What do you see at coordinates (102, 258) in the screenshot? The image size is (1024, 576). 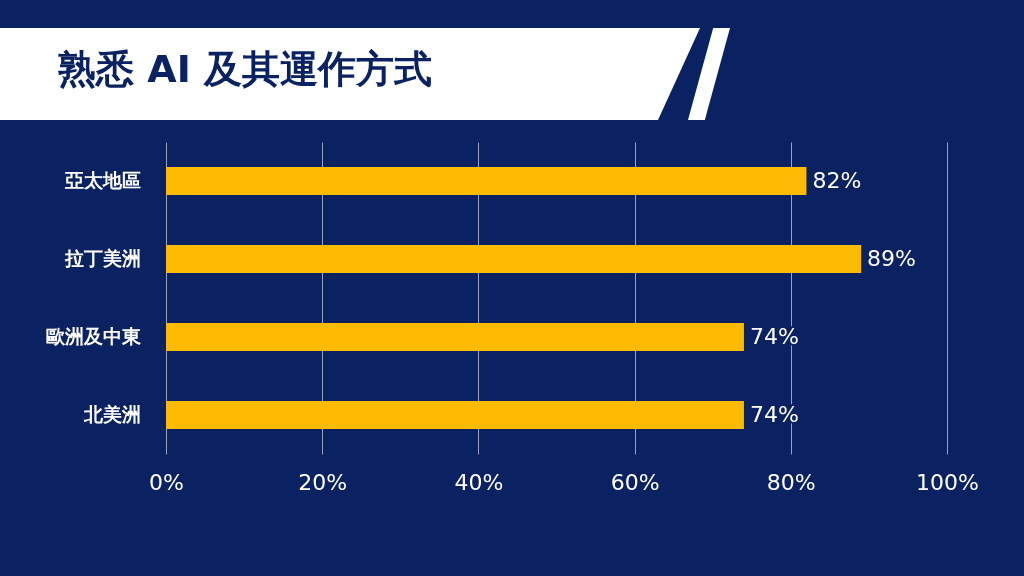 I see `y-tick-label: 拉丁美洲` at bounding box center [102, 258].